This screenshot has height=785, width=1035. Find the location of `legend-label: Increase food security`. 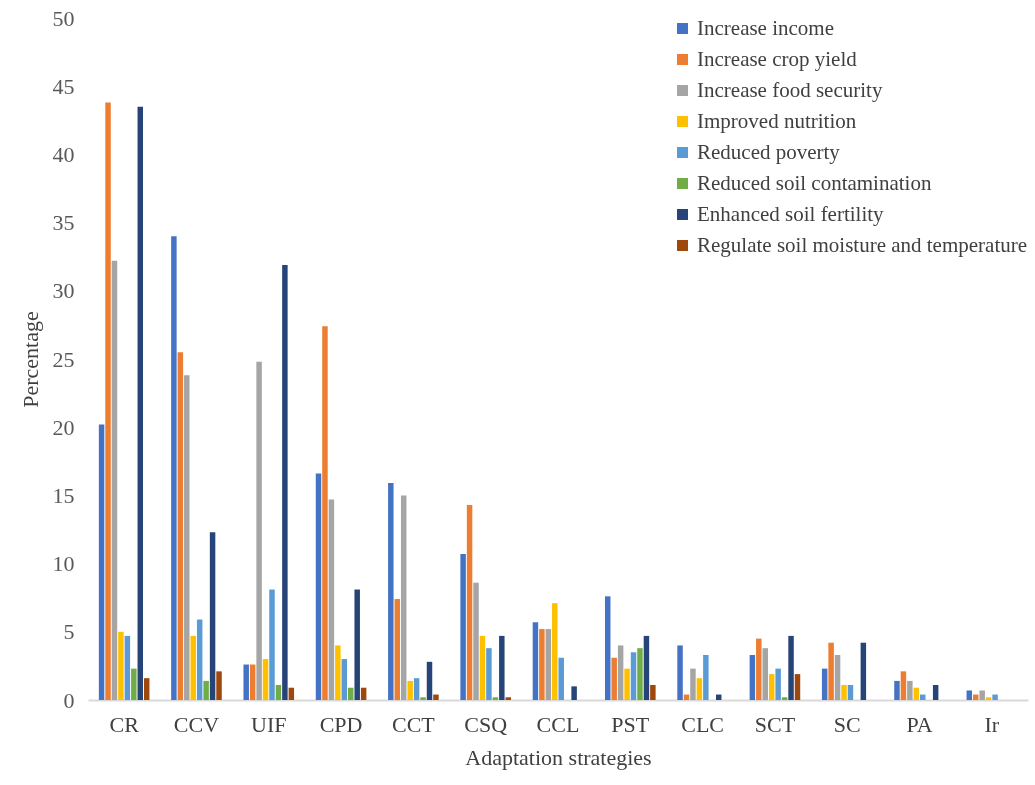

legend-label: Increase food security is located at coordinates (790, 89).